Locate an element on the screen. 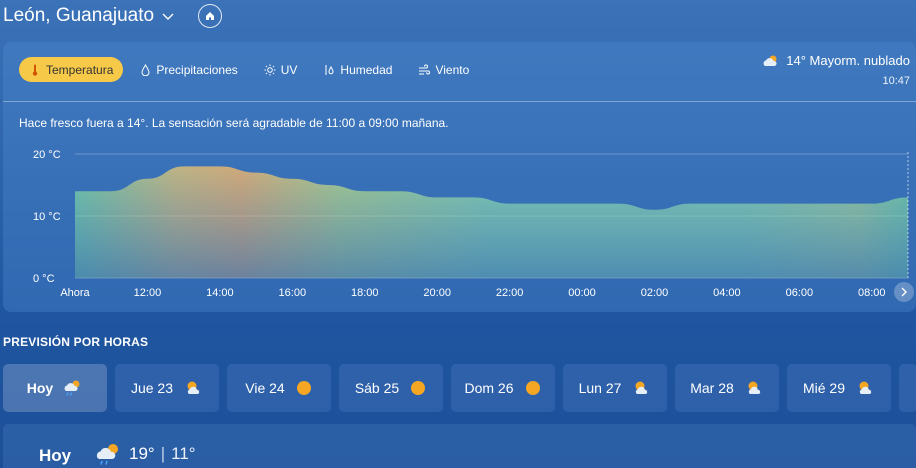 Image resolution: width=916 pixels, height=468 pixels. day-tab-jue-23: Jue 23 is located at coordinates (167, 388).